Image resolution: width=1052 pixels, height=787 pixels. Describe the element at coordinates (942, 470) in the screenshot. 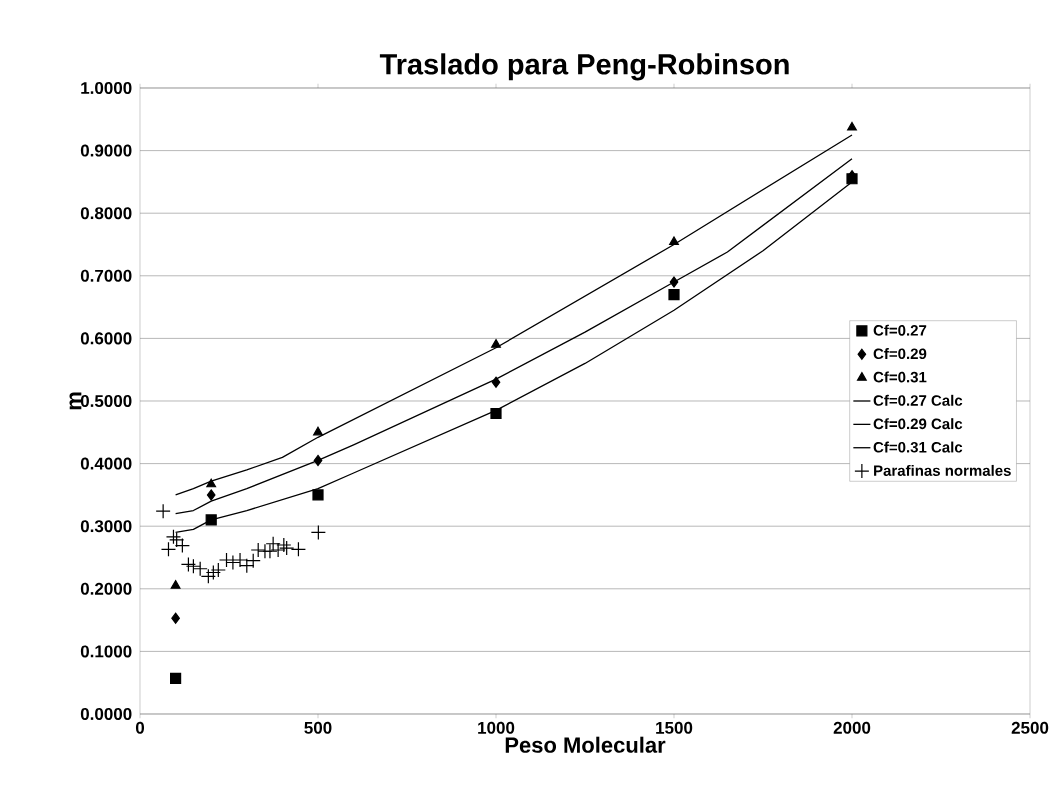

I see `legend-label: Parafinas normales` at that location.